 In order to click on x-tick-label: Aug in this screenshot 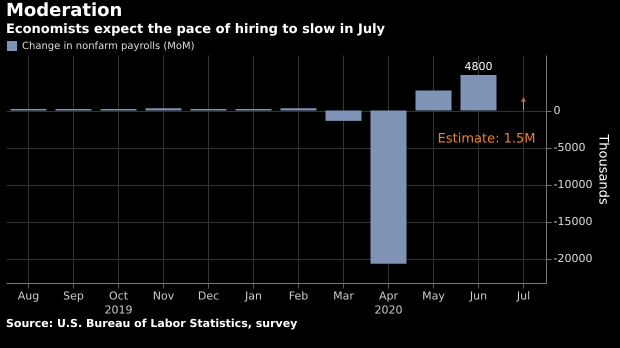, I will do `click(29, 296)`.